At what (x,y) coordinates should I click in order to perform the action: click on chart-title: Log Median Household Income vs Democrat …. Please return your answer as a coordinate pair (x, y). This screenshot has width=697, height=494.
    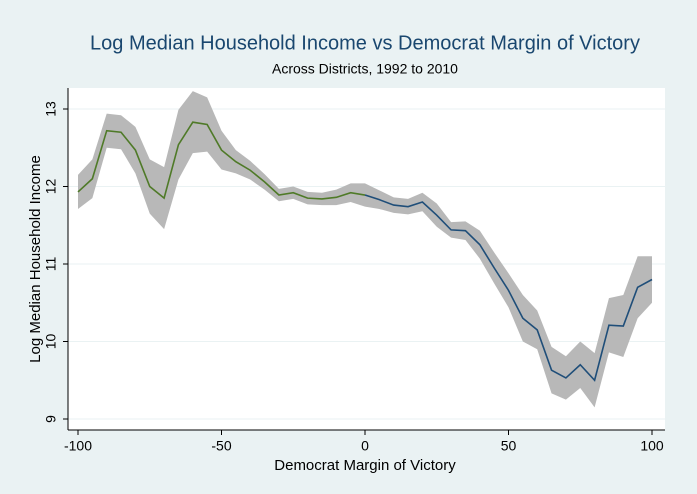
    Looking at the image, I should click on (365, 43).